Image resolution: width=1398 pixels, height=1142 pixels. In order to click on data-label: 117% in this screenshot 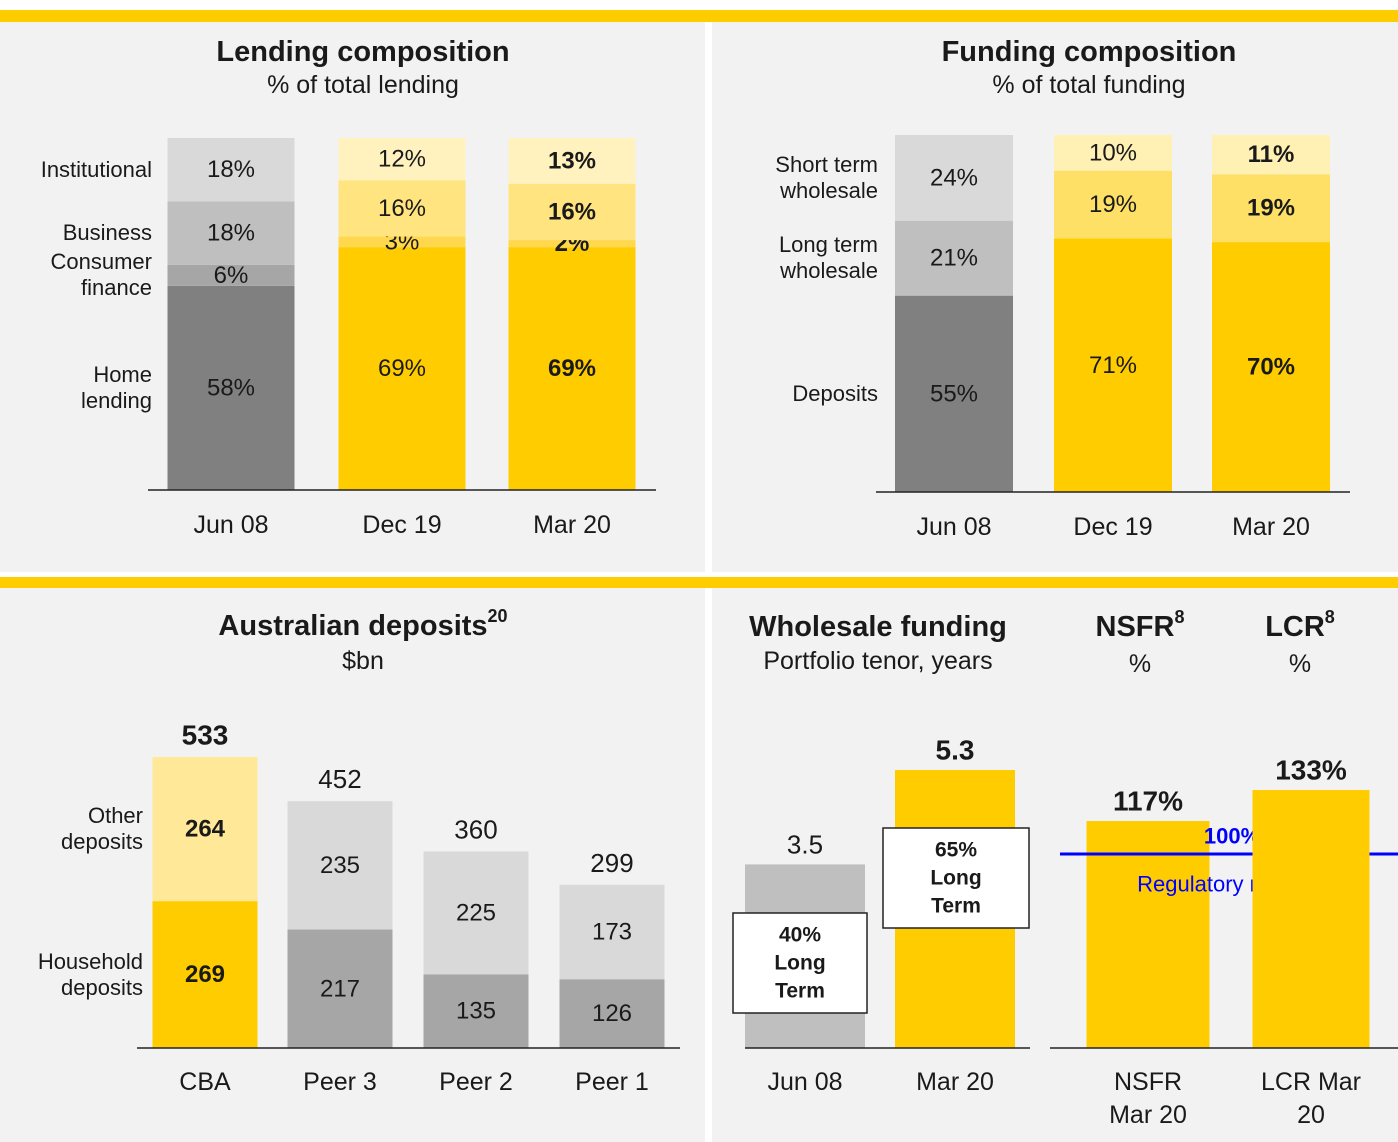, I will do `click(1148, 801)`.